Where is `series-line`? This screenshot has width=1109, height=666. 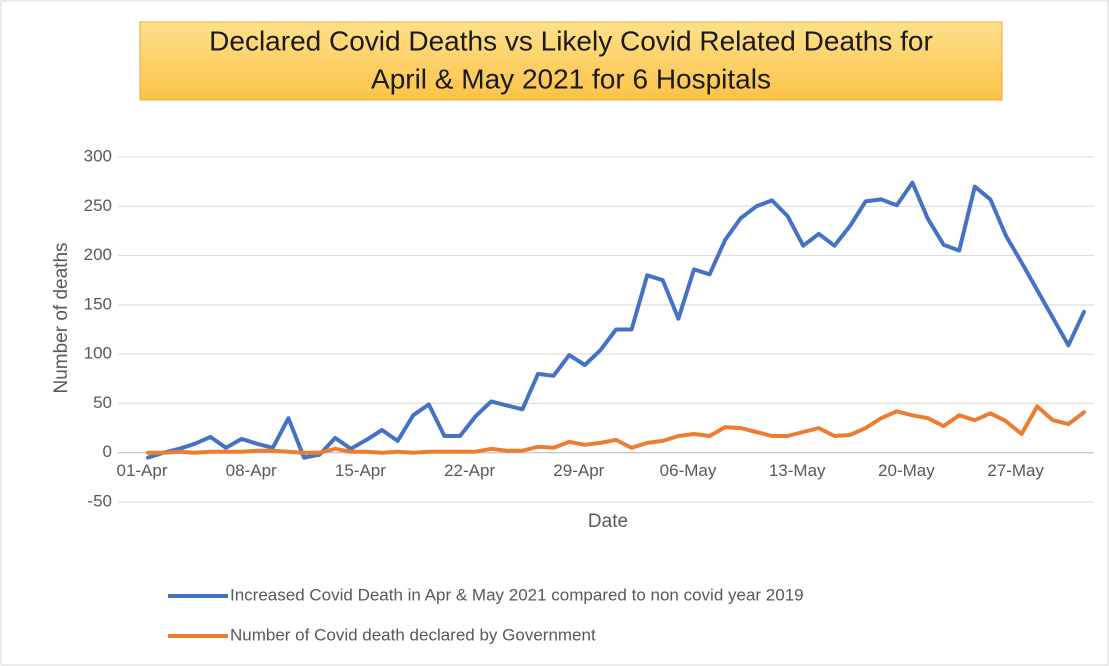 series-line is located at coordinates (616, 429).